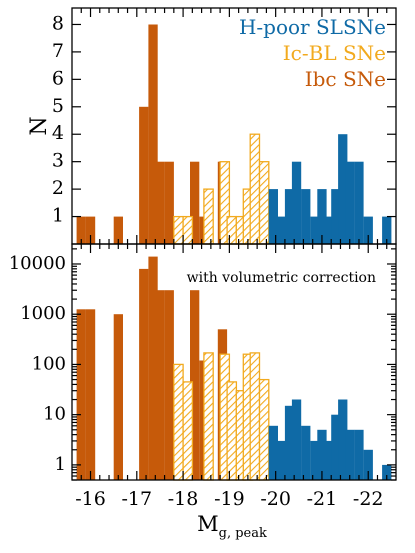  What do you see at coordinates (58, 51) in the screenshot?
I see `y-tick-label: 7` at bounding box center [58, 51].